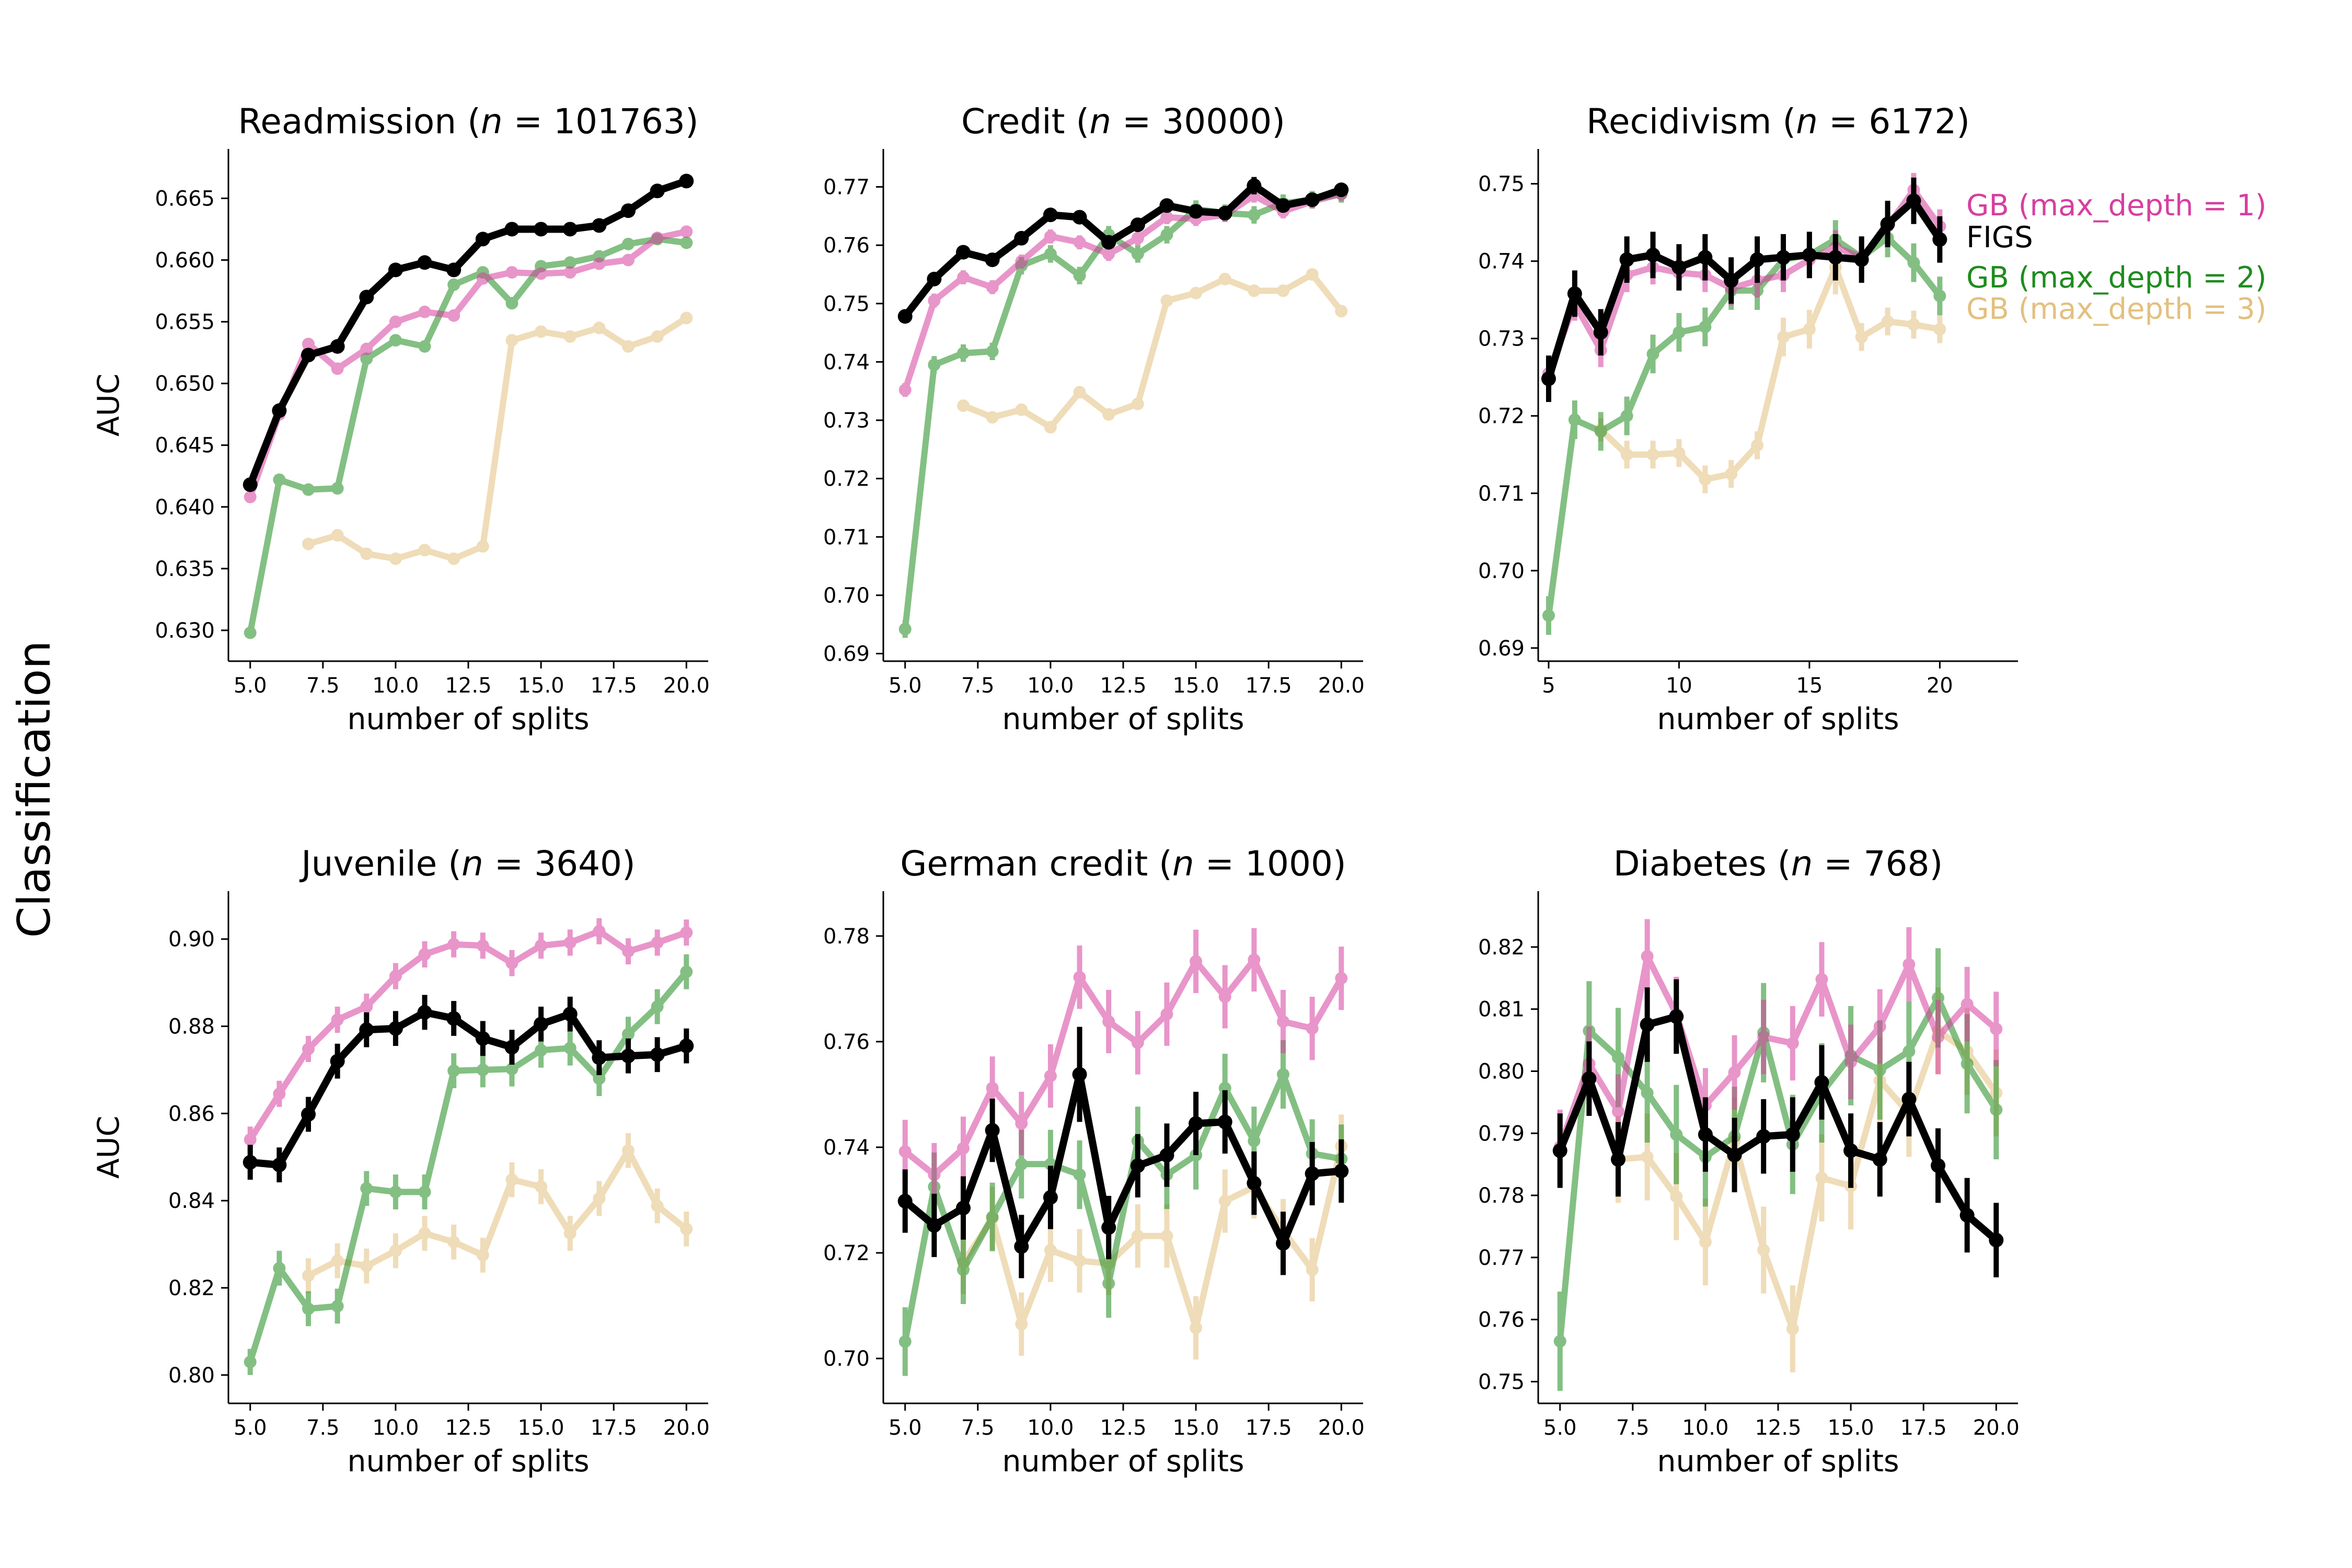 Image resolution: width=2352 pixels, height=1568 pixels. What do you see at coordinates (614, 1428) in the screenshot?
I see `x-tick-label: 17.5` at bounding box center [614, 1428].